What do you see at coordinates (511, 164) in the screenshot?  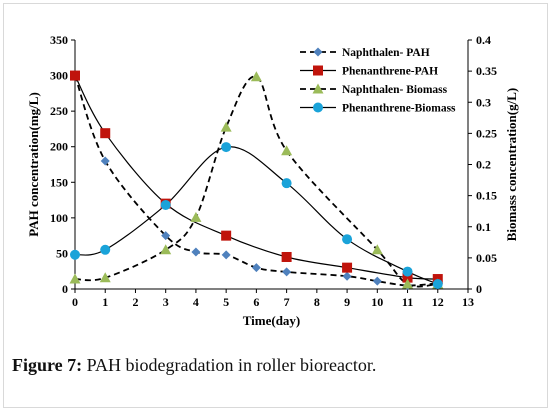 I see `y-right-axis-title: Biomass concentration(g/L)` at bounding box center [511, 164].